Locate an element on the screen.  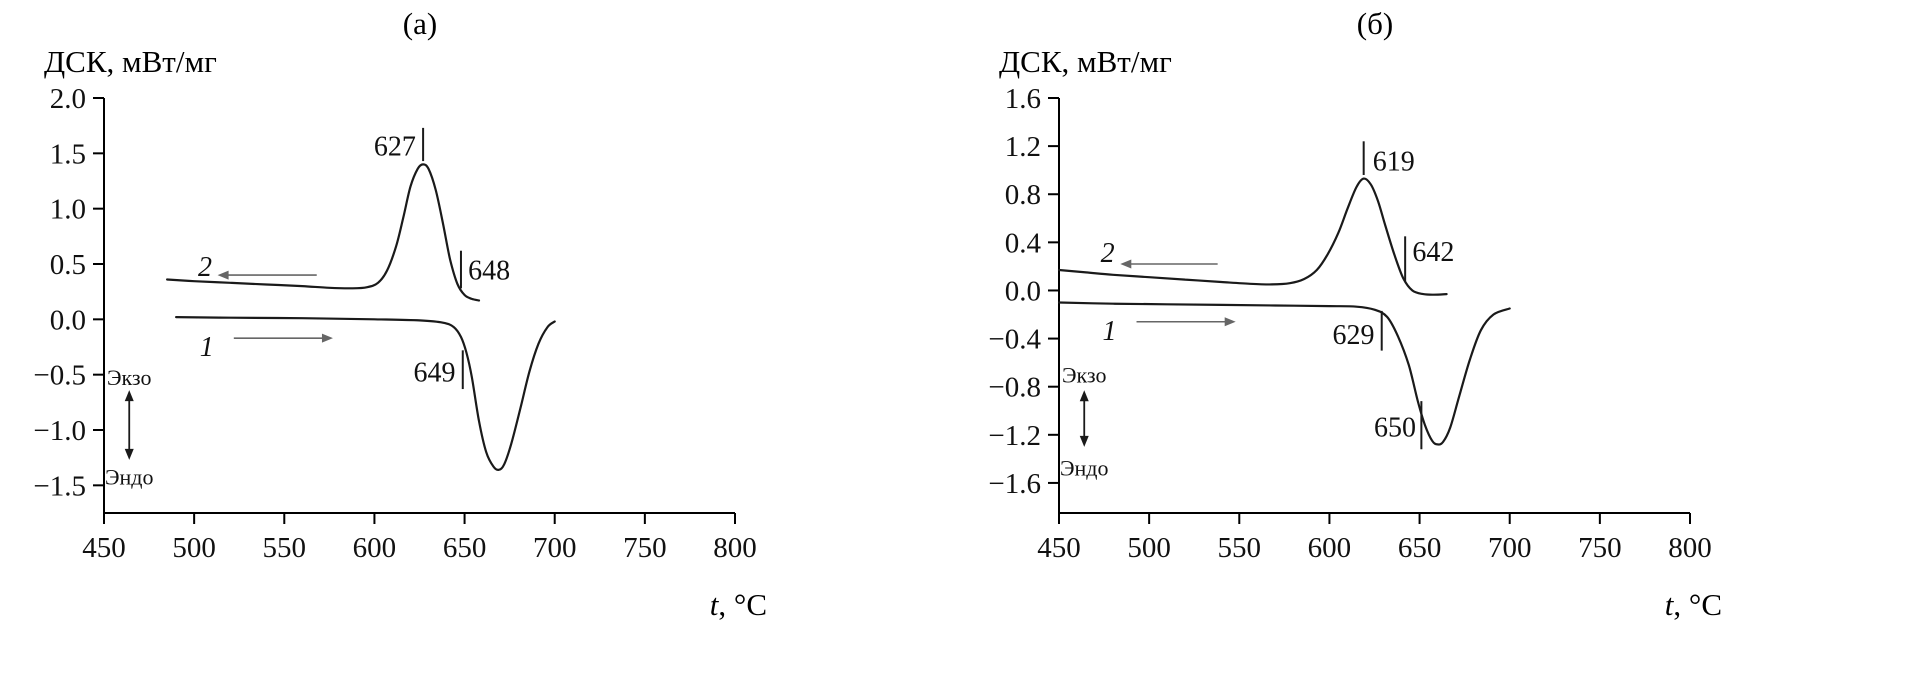
y-tick-label: −0.4 is located at coordinates (1014, 340).